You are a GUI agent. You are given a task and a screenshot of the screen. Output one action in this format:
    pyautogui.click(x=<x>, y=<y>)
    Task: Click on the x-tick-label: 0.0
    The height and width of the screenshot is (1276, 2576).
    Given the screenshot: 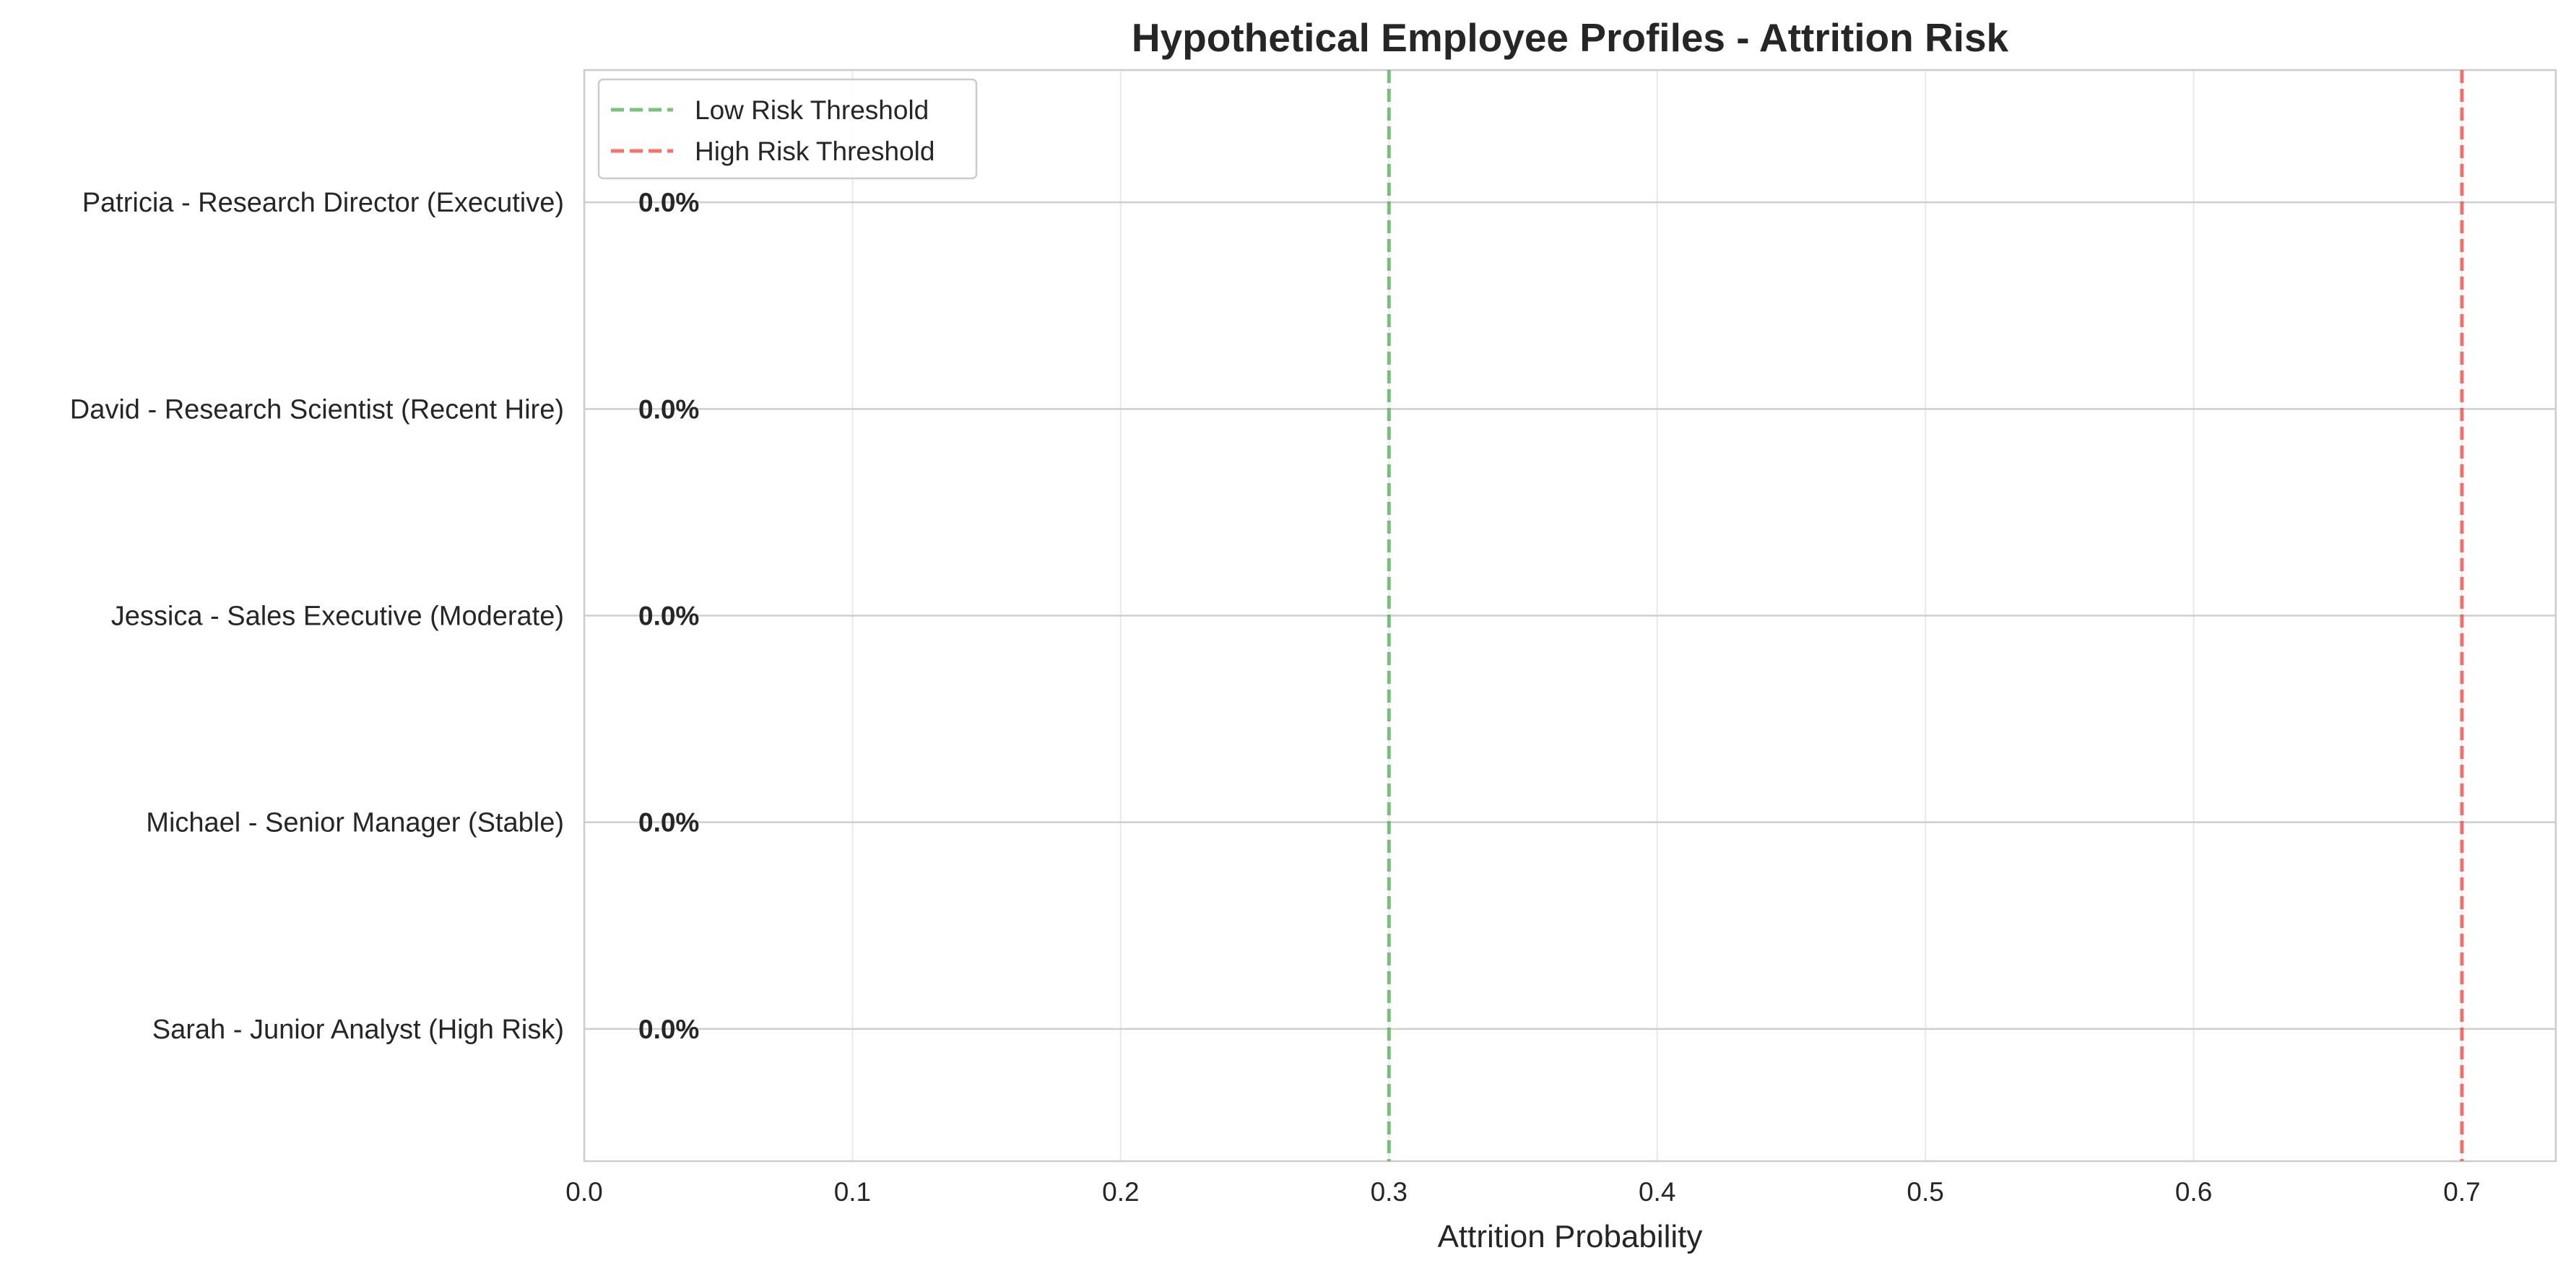 What is the action you would take?
    pyautogui.click(x=583, y=1192)
    